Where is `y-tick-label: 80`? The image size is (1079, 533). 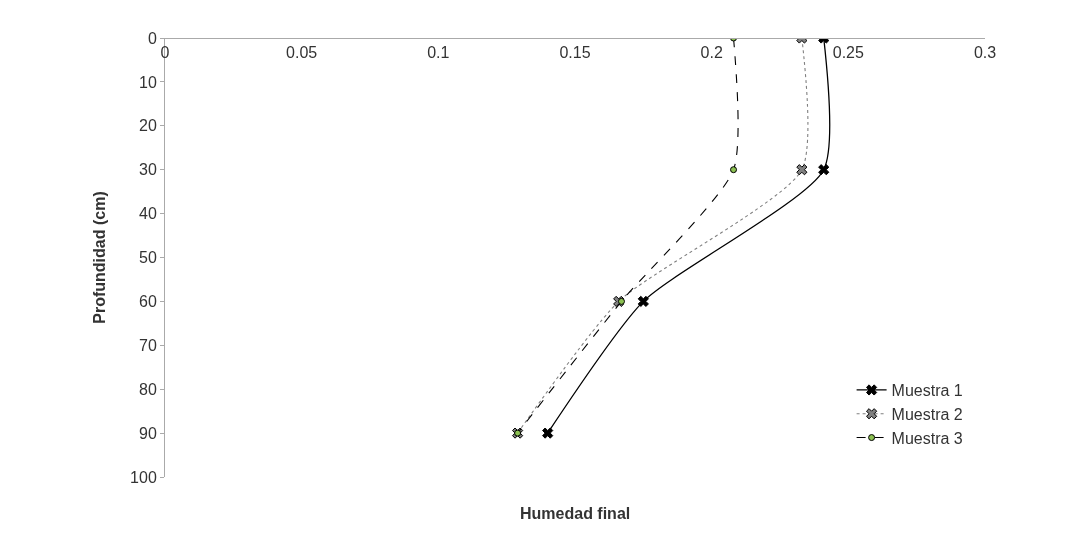 y-tick-label: 80 is located at coordinates (148, 389).